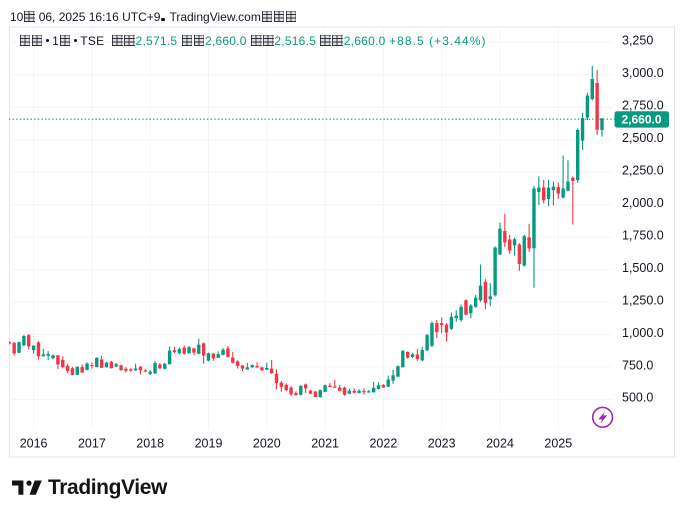 Image resolution: width=684 pixels, height=518 pixels. I want to click on svg-text: 2016, so click(34, 443).